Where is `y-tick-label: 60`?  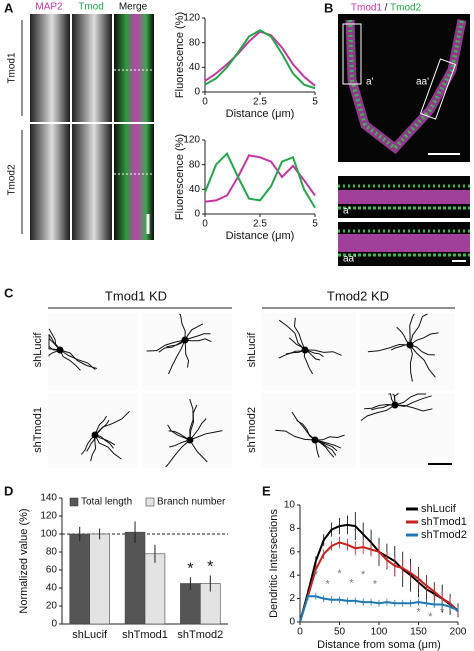 y-tick-label: 60 is located at coordinates (52, 570).